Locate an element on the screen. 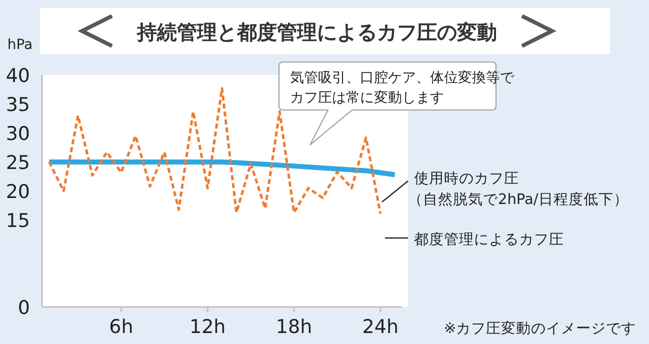 The image size is (649, 344). y-tick-label: 35 is located at coordinates (18, 105).